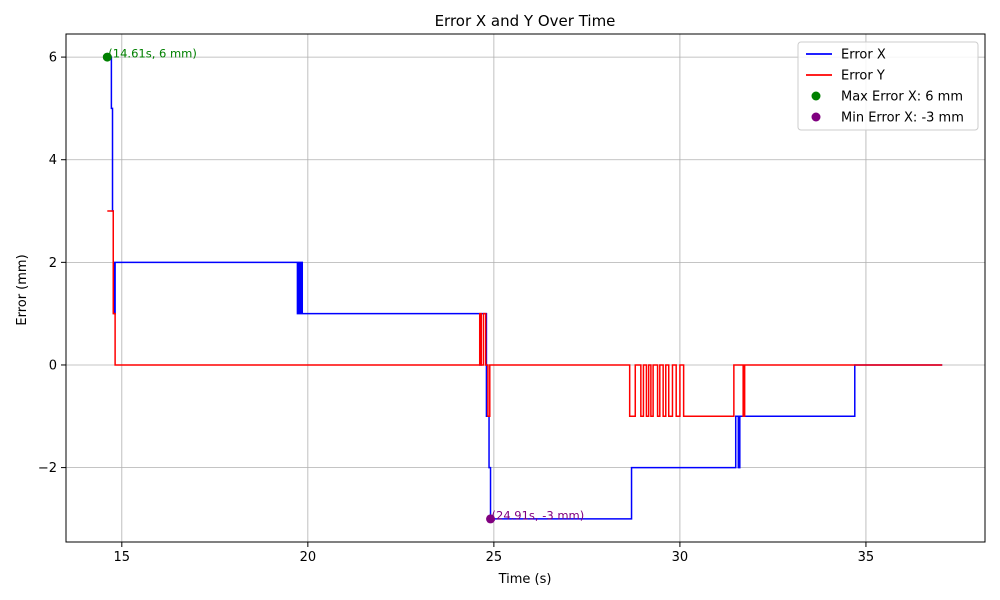 Image resolution: width=1000 pixels, height=600 pixels. I want to click on x-axis-title: Time (s), so click(525, 579).